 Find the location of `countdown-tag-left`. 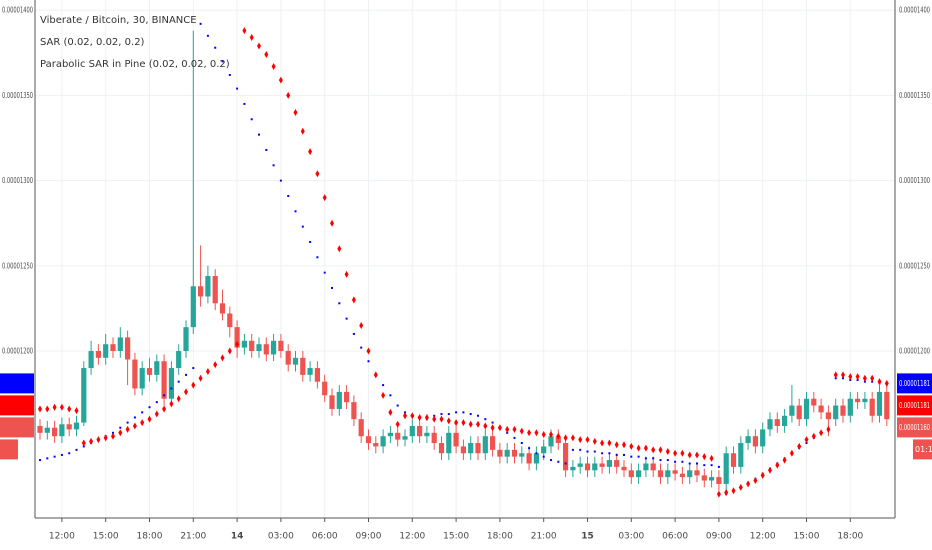

countdown-tag-left is located at coordinates (9, 449).